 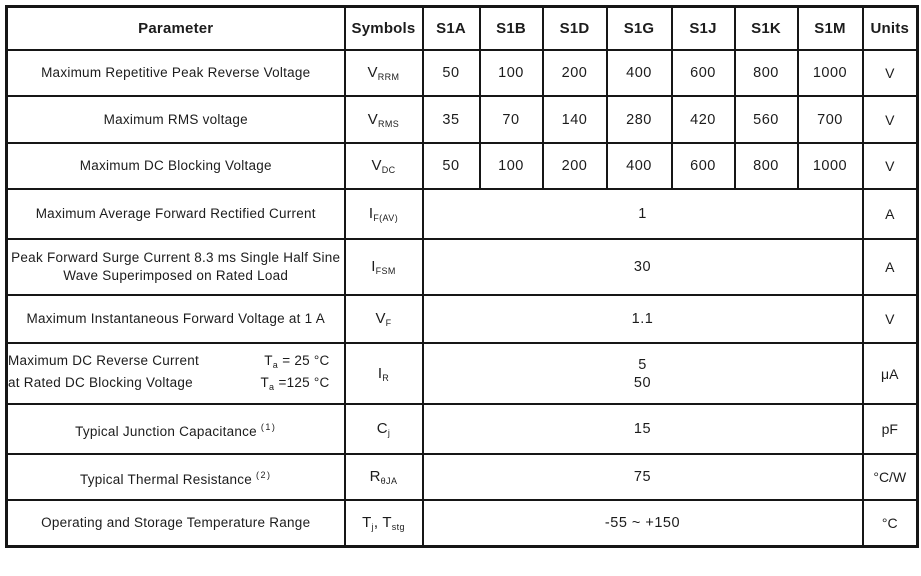 I want to click on symbol-cell: VRRM, so click(x=383, y=73).